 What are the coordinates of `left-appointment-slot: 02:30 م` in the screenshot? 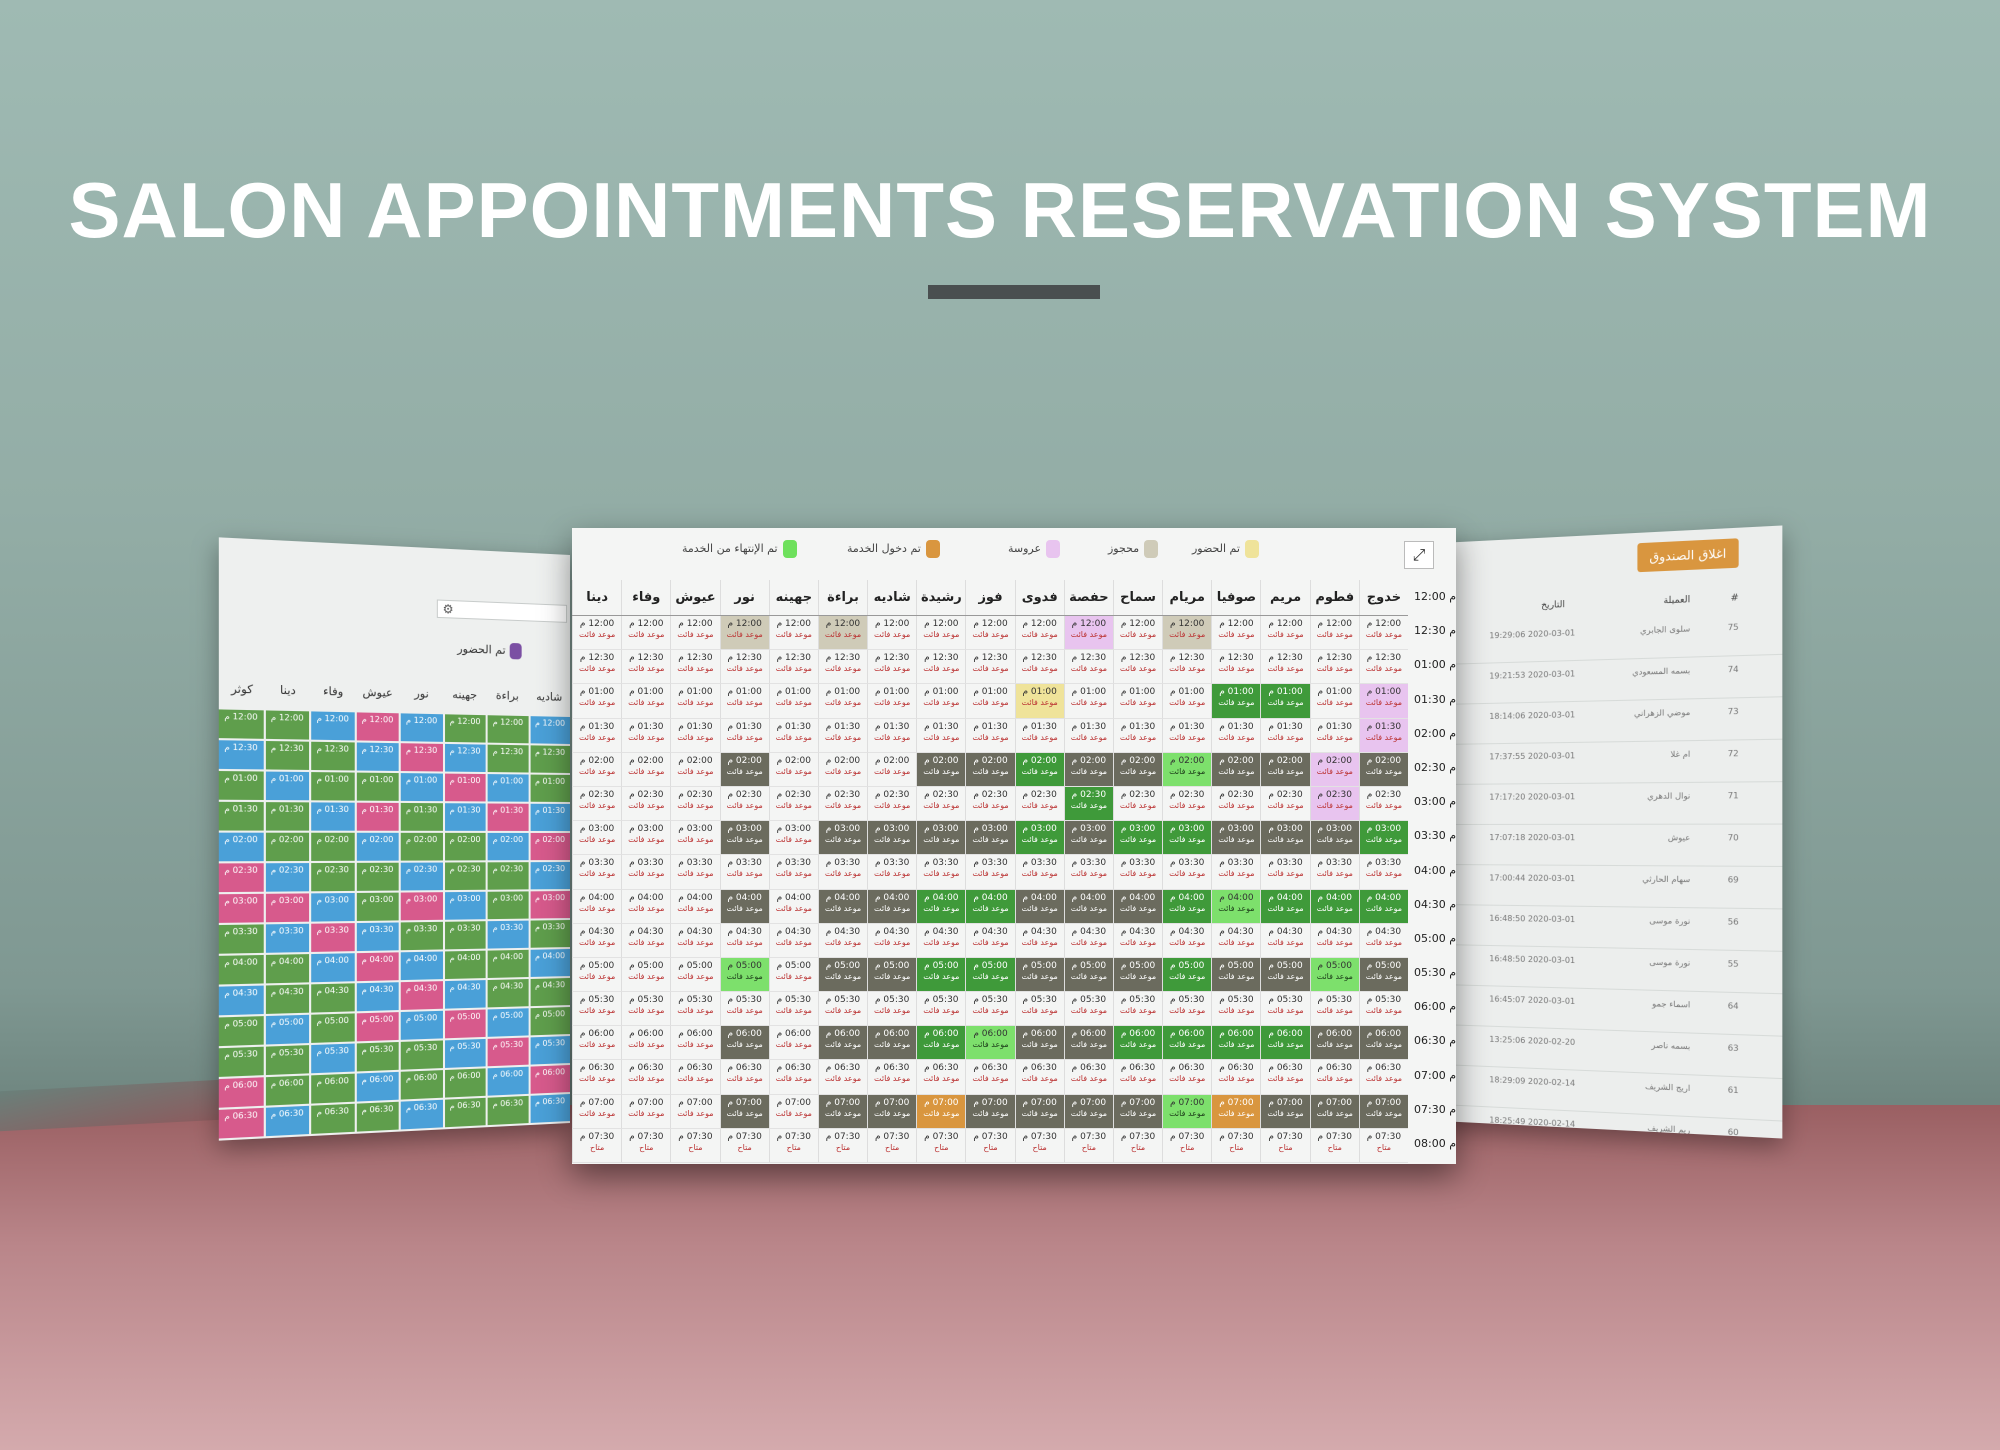 It's located at (287, 877).